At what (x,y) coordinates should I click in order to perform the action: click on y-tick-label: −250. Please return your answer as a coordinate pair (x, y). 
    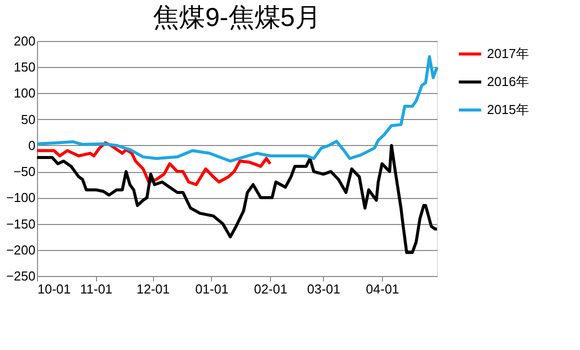
    Looking at the image, I should click on (21, 276).